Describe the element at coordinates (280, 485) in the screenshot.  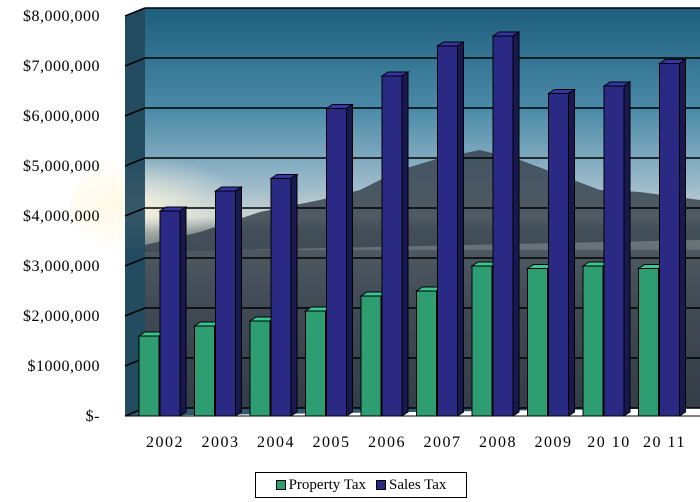
I see `legend-swatch-property-tax` at that location.